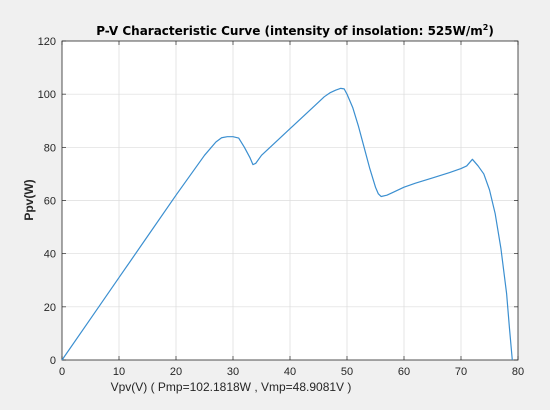 This screenshot has height=410, width=550. What do you see at coordinates (290, 372) in the screenshot?
I see `x-tick-label: 40` at bounding box center [290, 372].